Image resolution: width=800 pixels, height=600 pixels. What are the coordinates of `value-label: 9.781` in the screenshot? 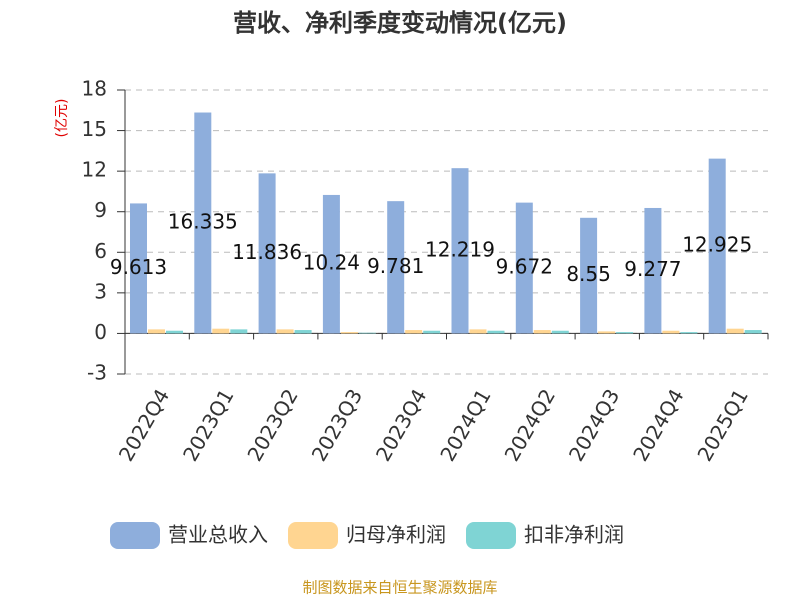 It's located at (395, 266).